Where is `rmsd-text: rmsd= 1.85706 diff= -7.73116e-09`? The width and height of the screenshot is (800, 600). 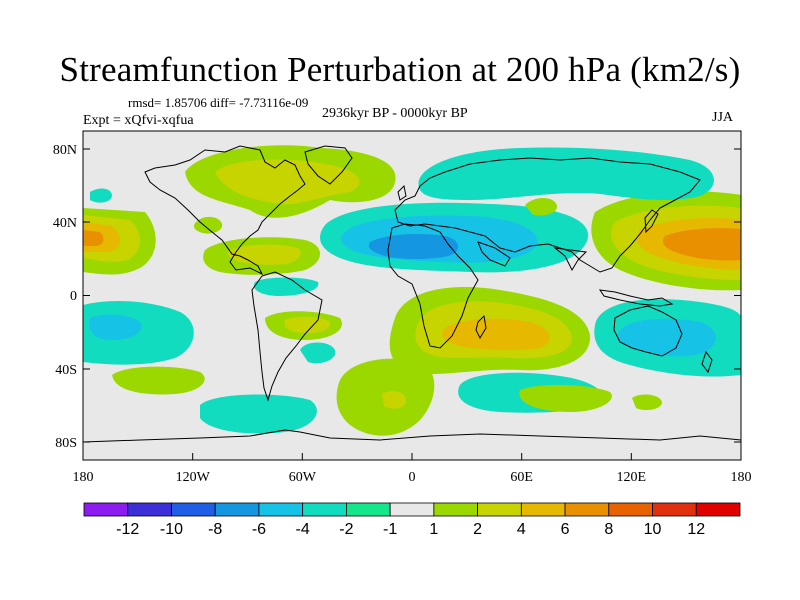
rmsd-text: rmsd= 1.85706 diff= -7.73116e-09 is located at coordinates (218, 102).